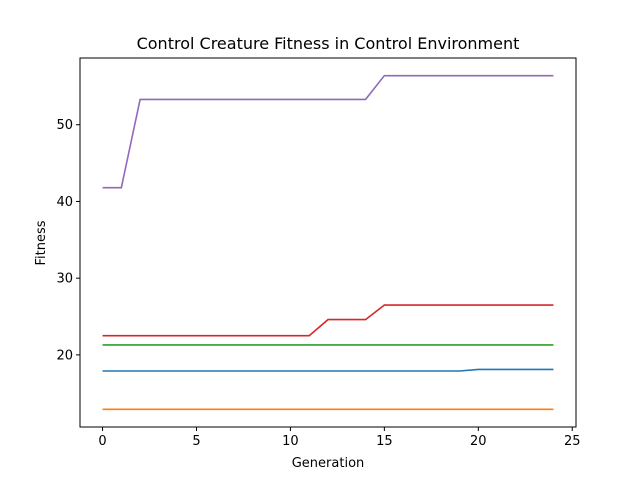  Describe the element at coordinates (64, 202) in the screenshot. I see `y-tick-label: 40` at that location.